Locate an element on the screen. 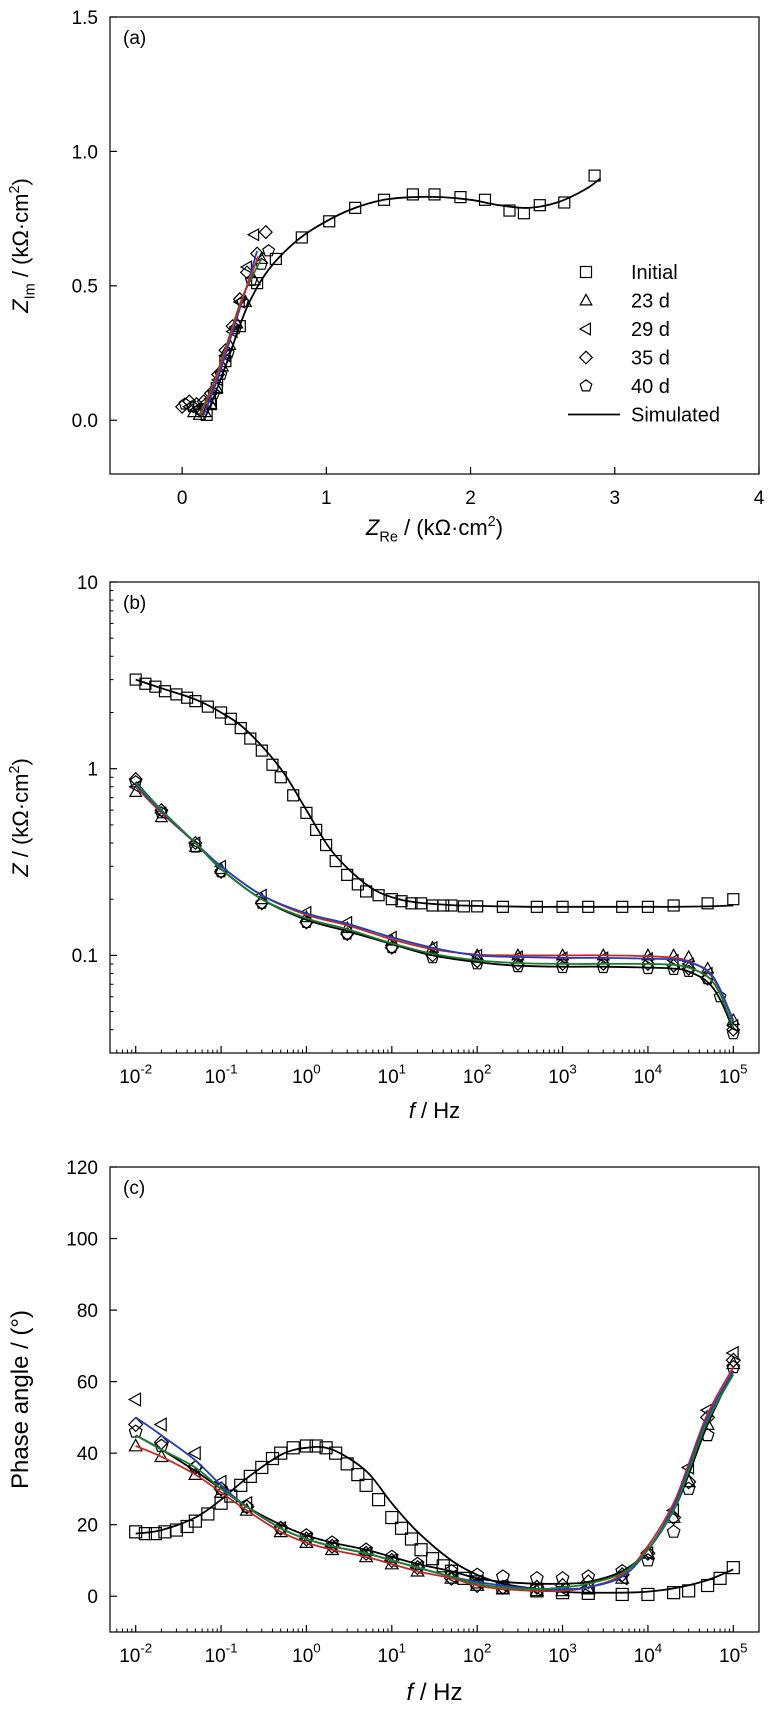  legend-label: 35 d is located at coordinates (650, 359).